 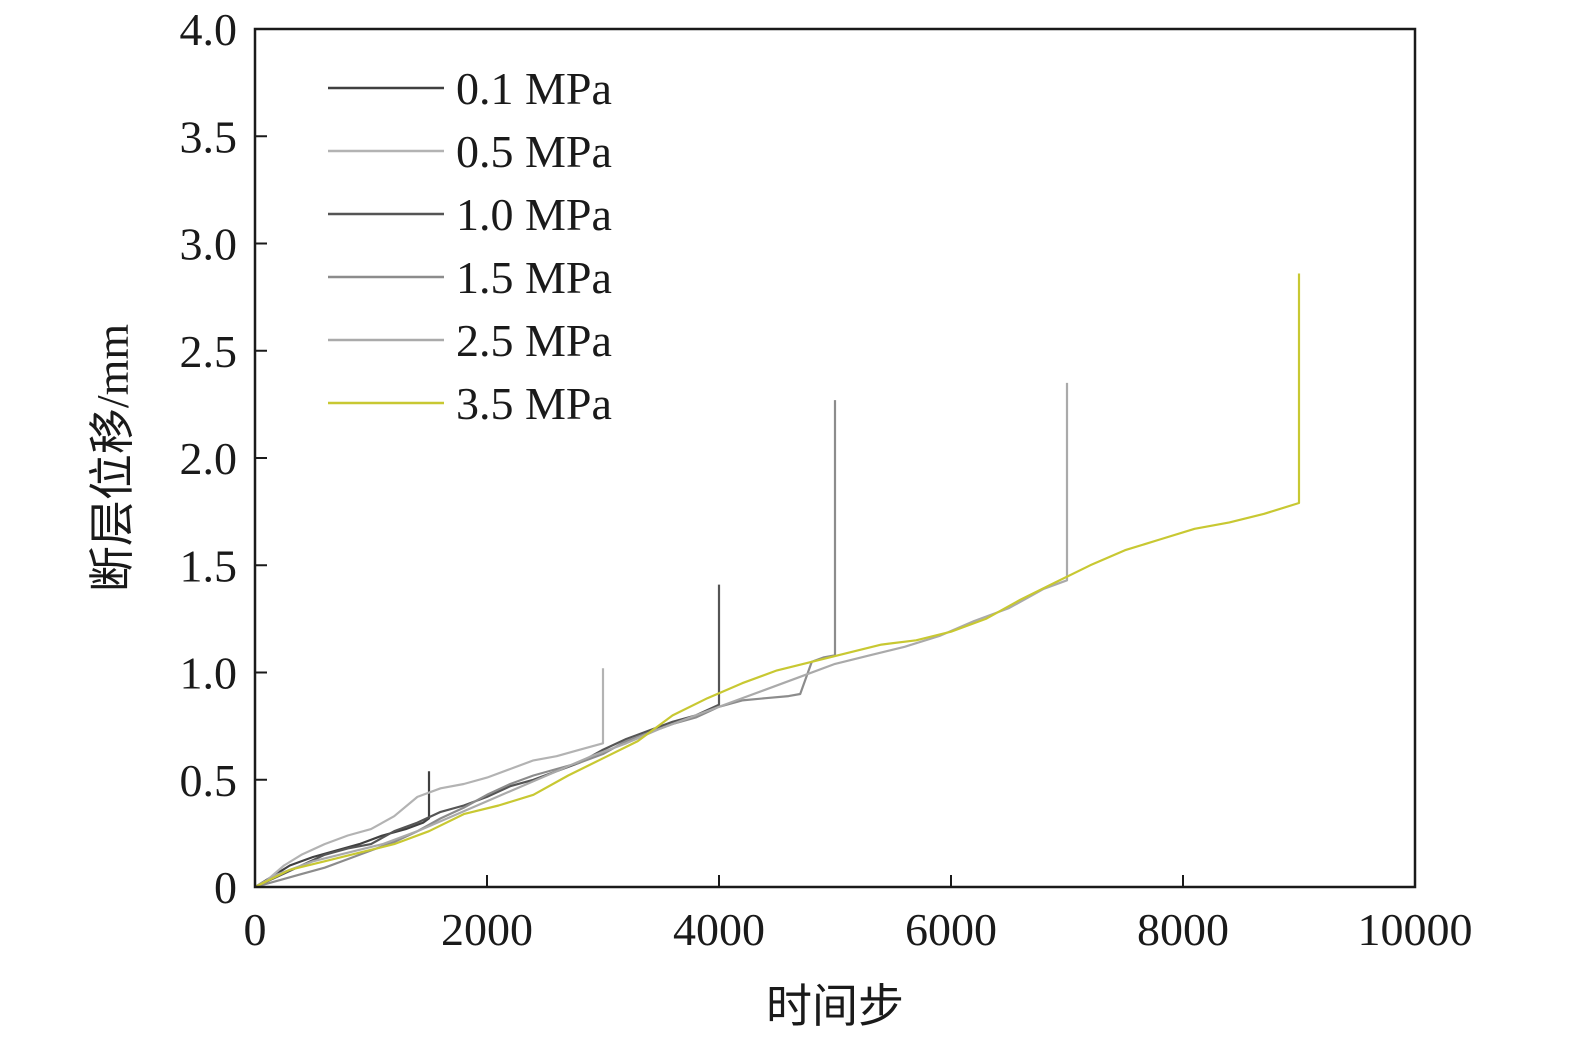 What do you see at coordinates (209, 351) in the screenshot?
I see `y-tick-label: 2.5` at bounding box center [209, 351].